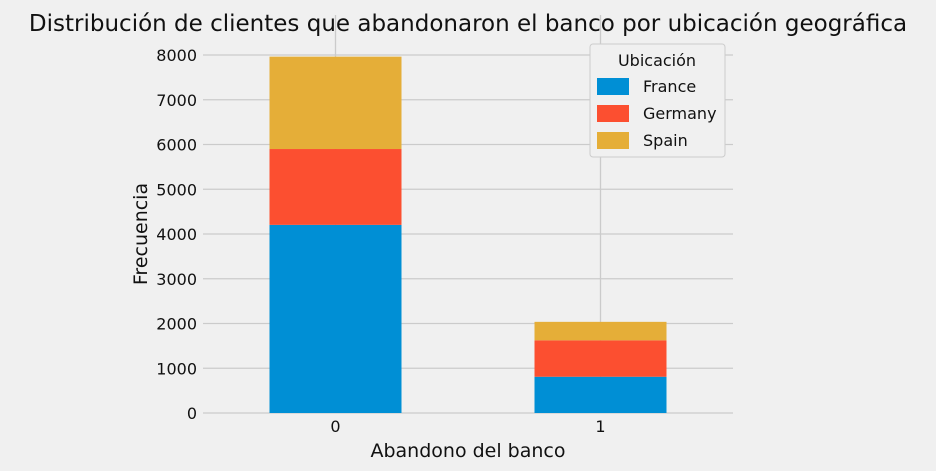 The image size is (936, 471). Describe the element at coordinates (467, 451) in the screenshot. I see `x-axis-label: Abandono del banco` at that location.